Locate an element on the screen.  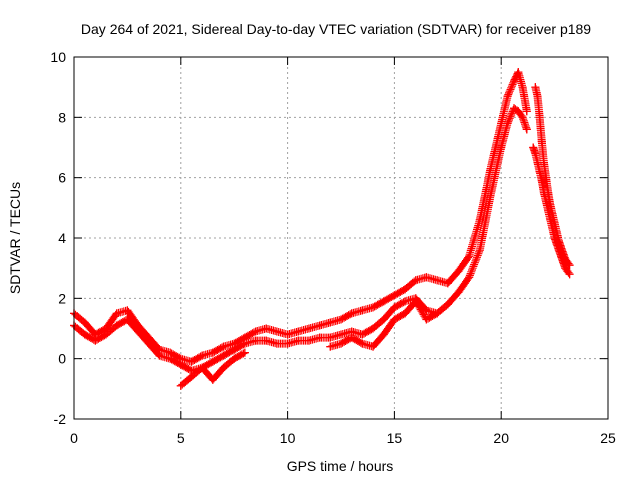
y-tick-label: 10 is located at coordinates (58, 57).